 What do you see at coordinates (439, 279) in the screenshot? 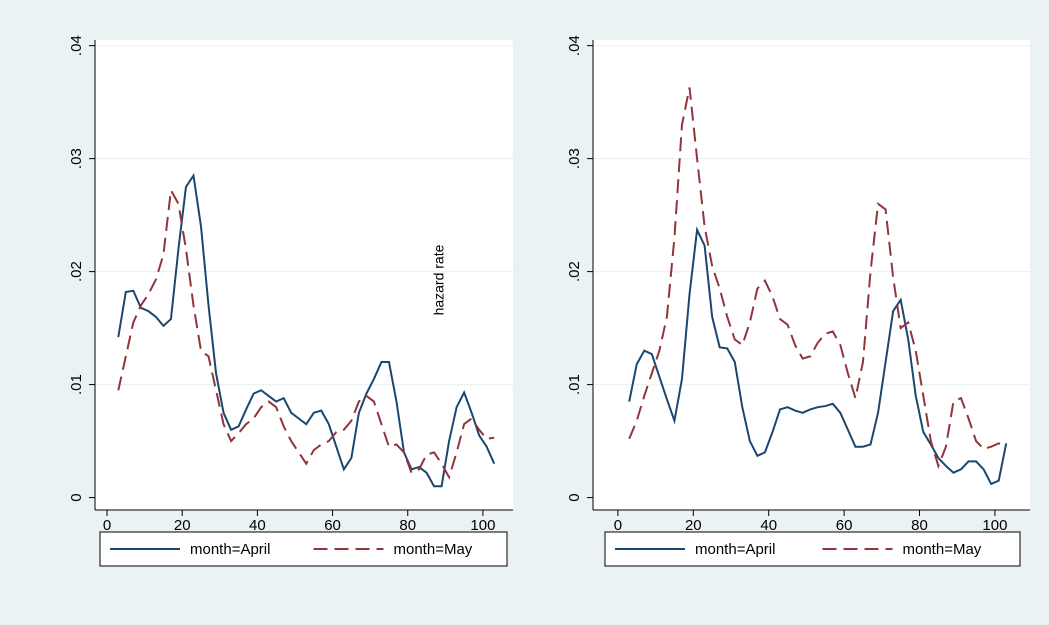
I see `y-axis-title: hazard rate` at bounding box center [439, 279].